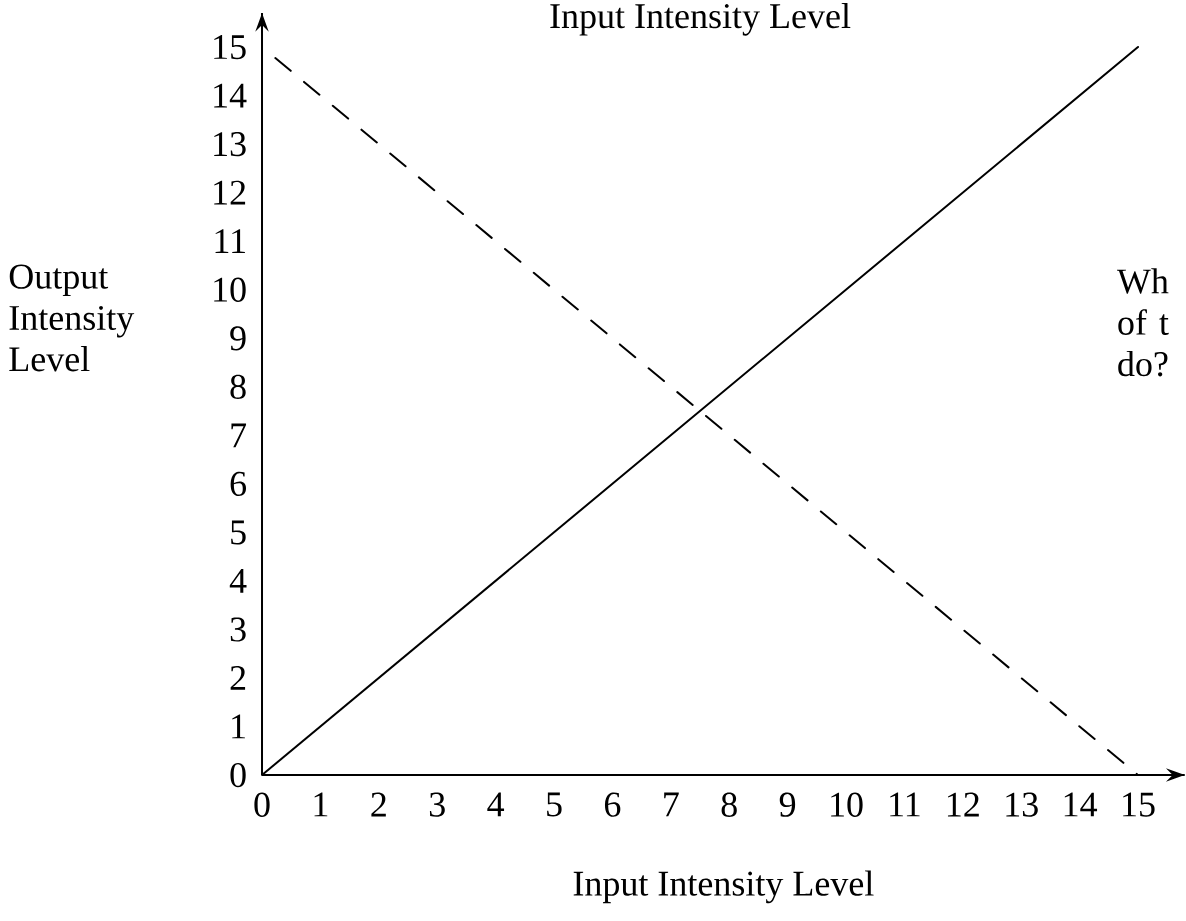 The width and height of the screenshot is (1186, 921). I want to click on x-tick-label: 14, so click(1081, 804).